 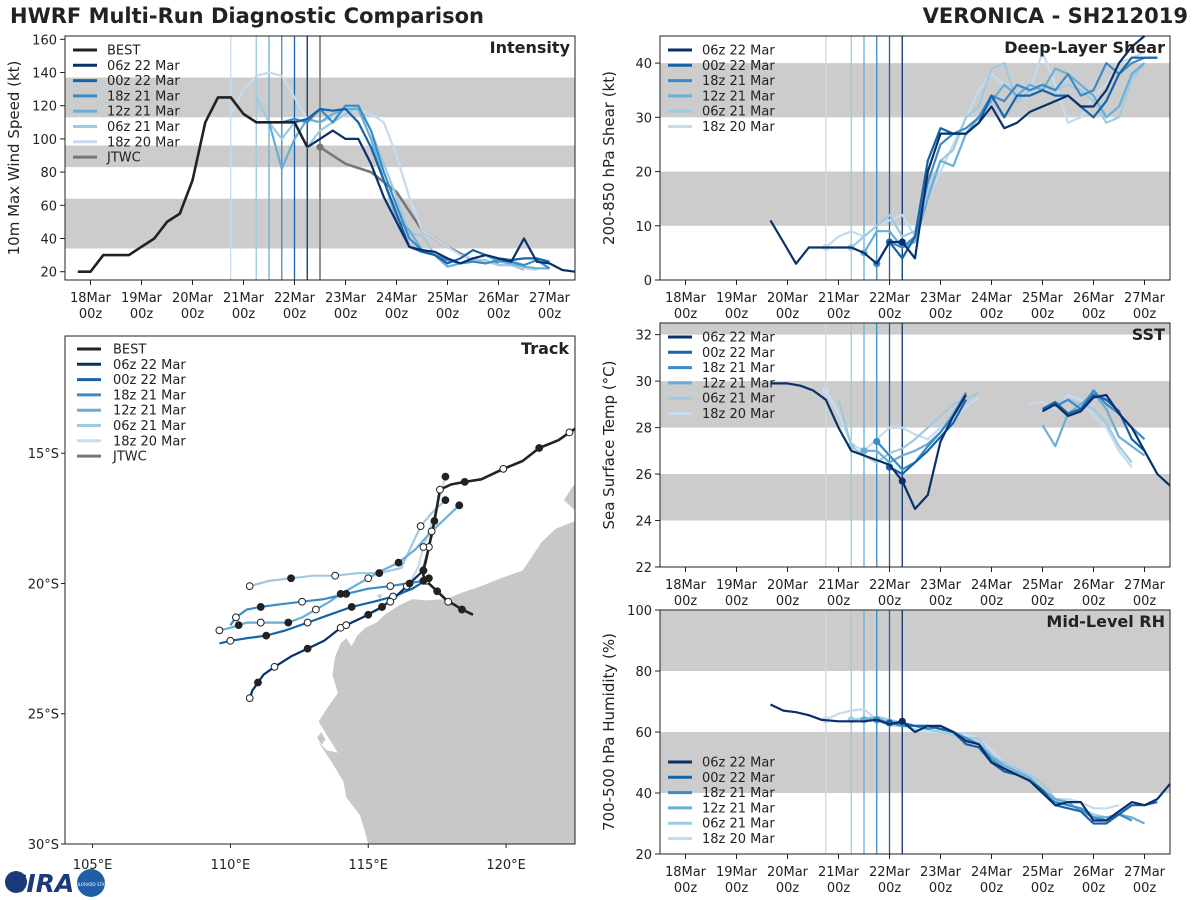 What do you see at coordinates (1094, 585) in the screenshot?
I see `sst-xtick-line: 26Mar` at bounding box center [1094, 585].